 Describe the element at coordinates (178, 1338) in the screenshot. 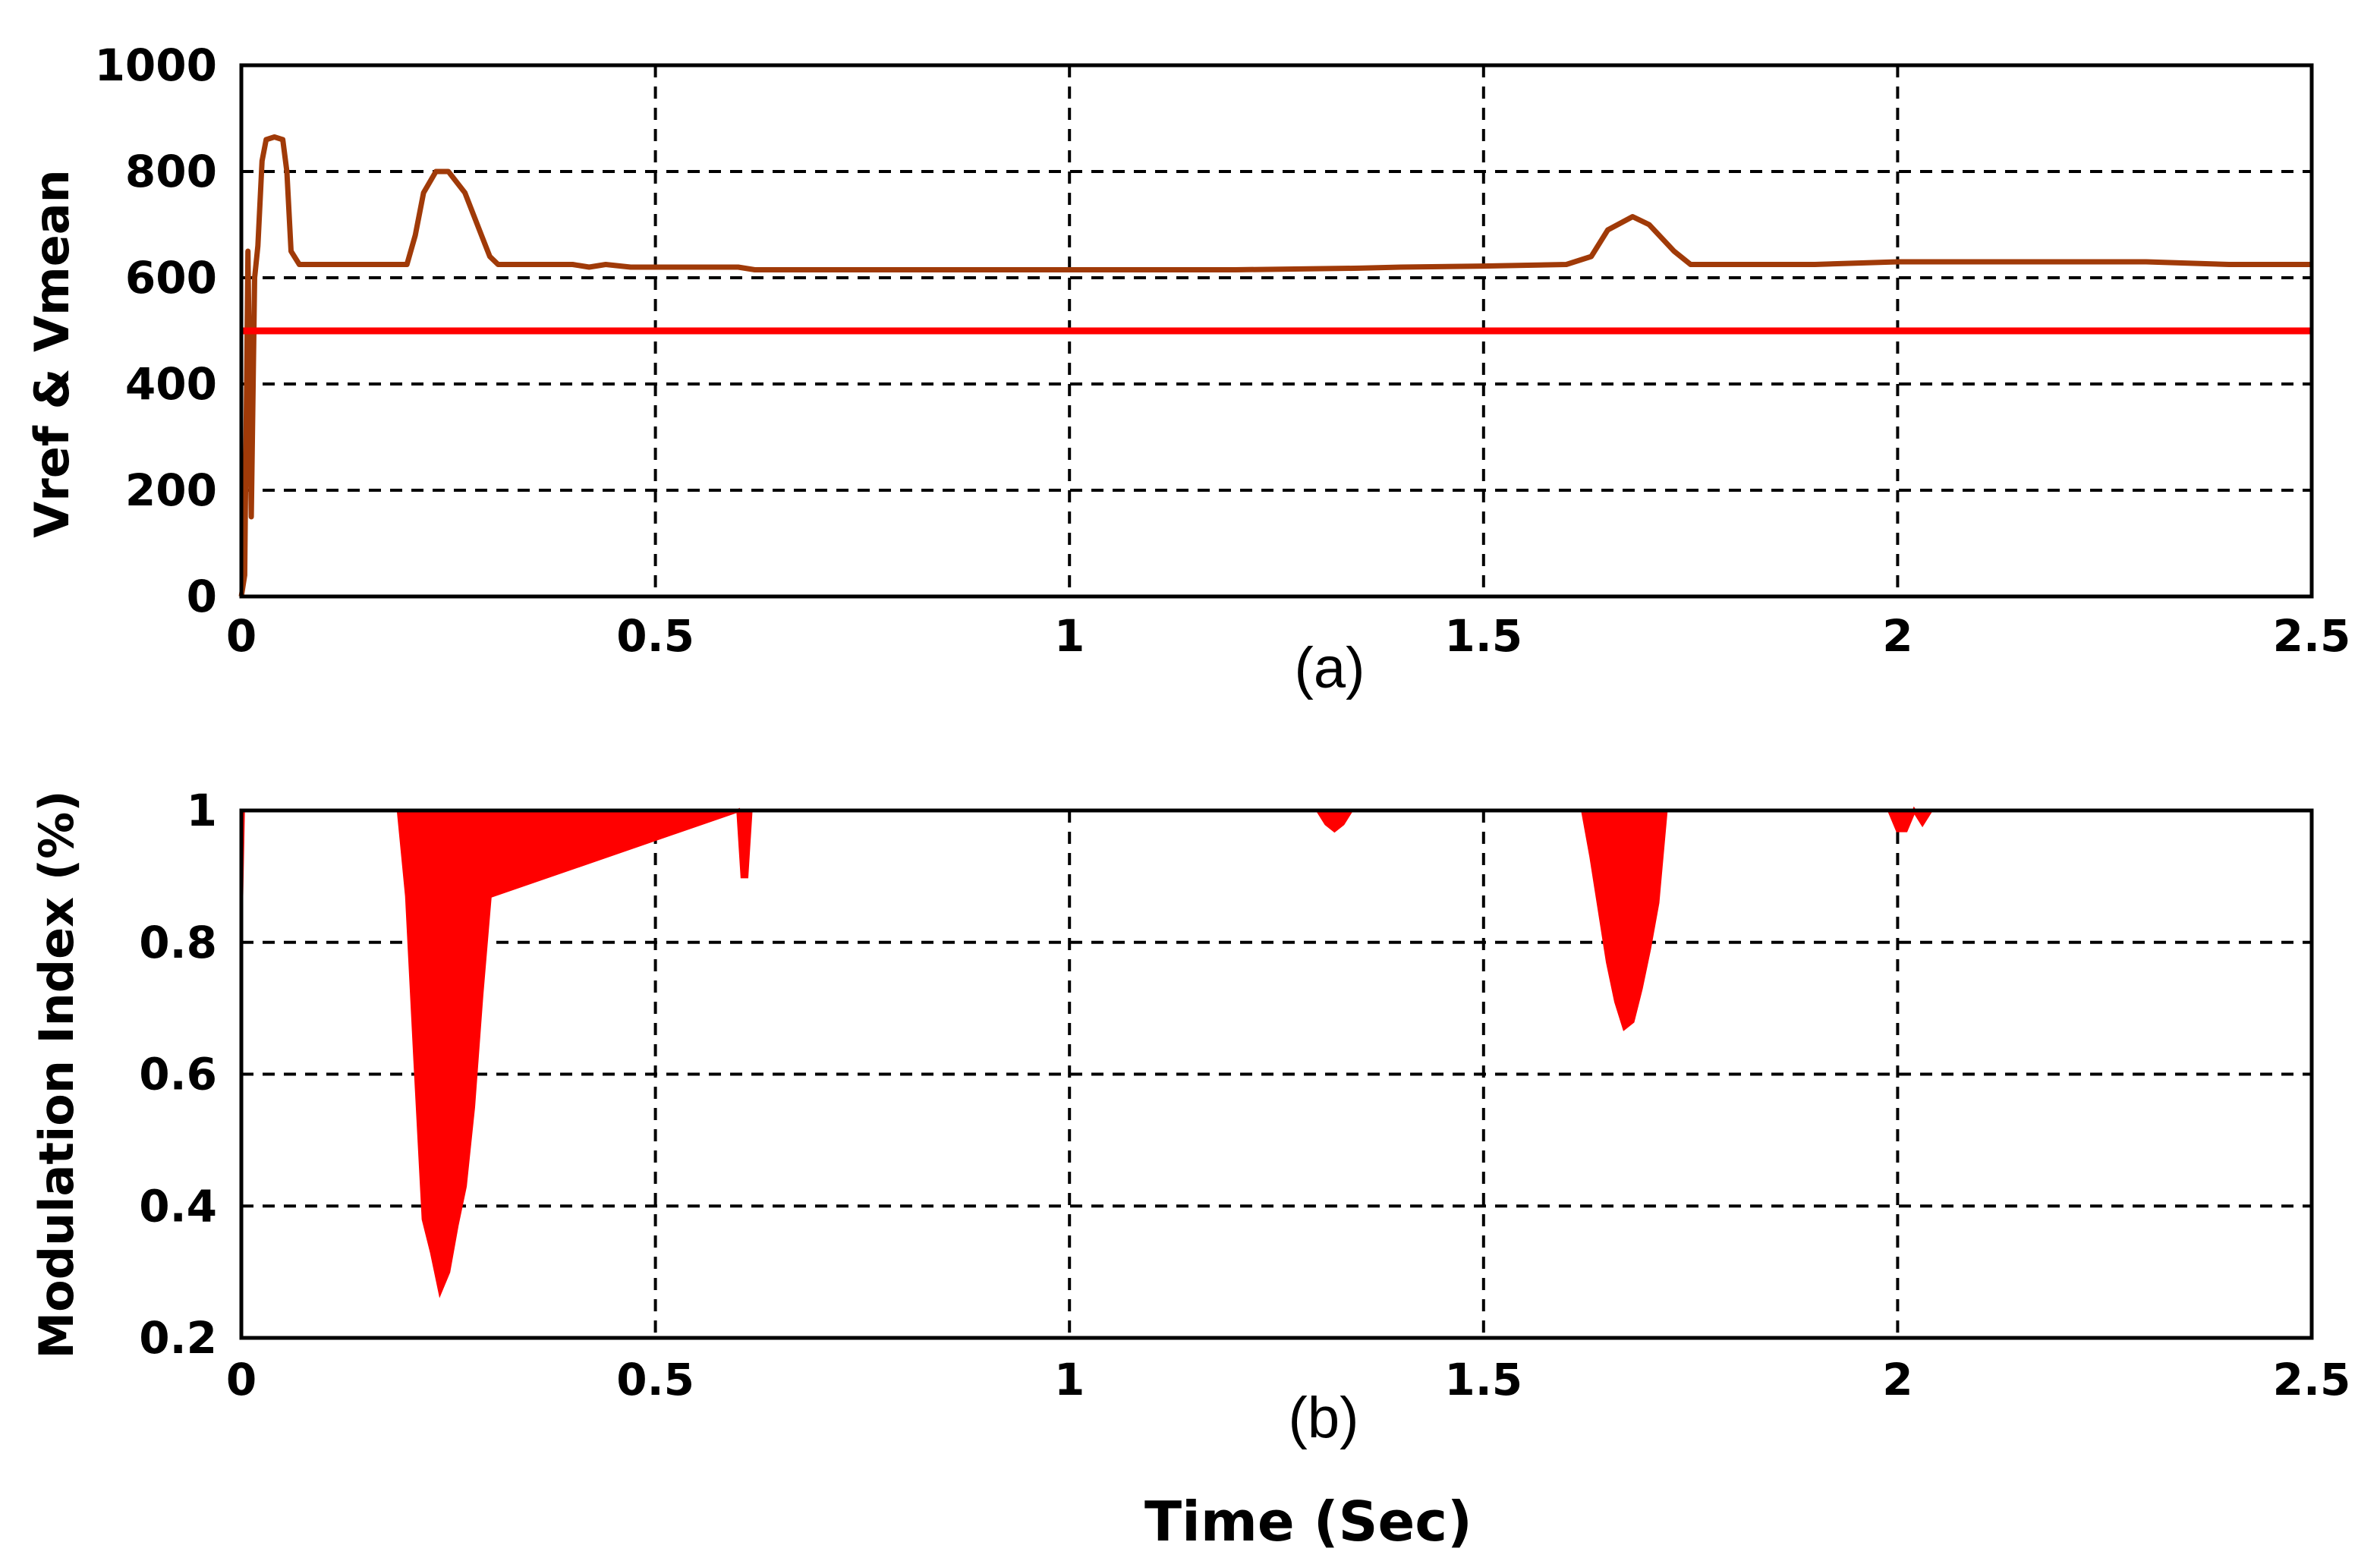

I see `panel-b-y-tick-0: 0.2` at that location.